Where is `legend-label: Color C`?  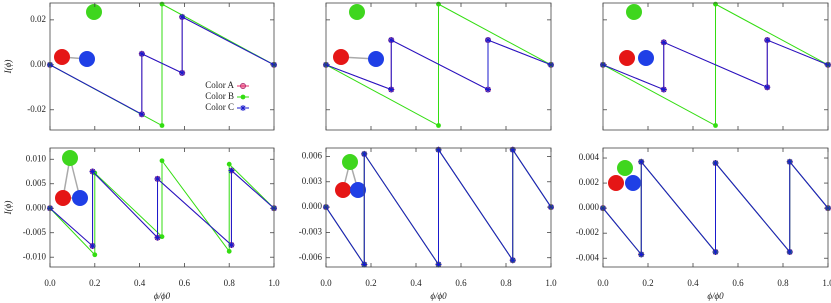
legend-label: Color C is located at coordinates (219, 107).